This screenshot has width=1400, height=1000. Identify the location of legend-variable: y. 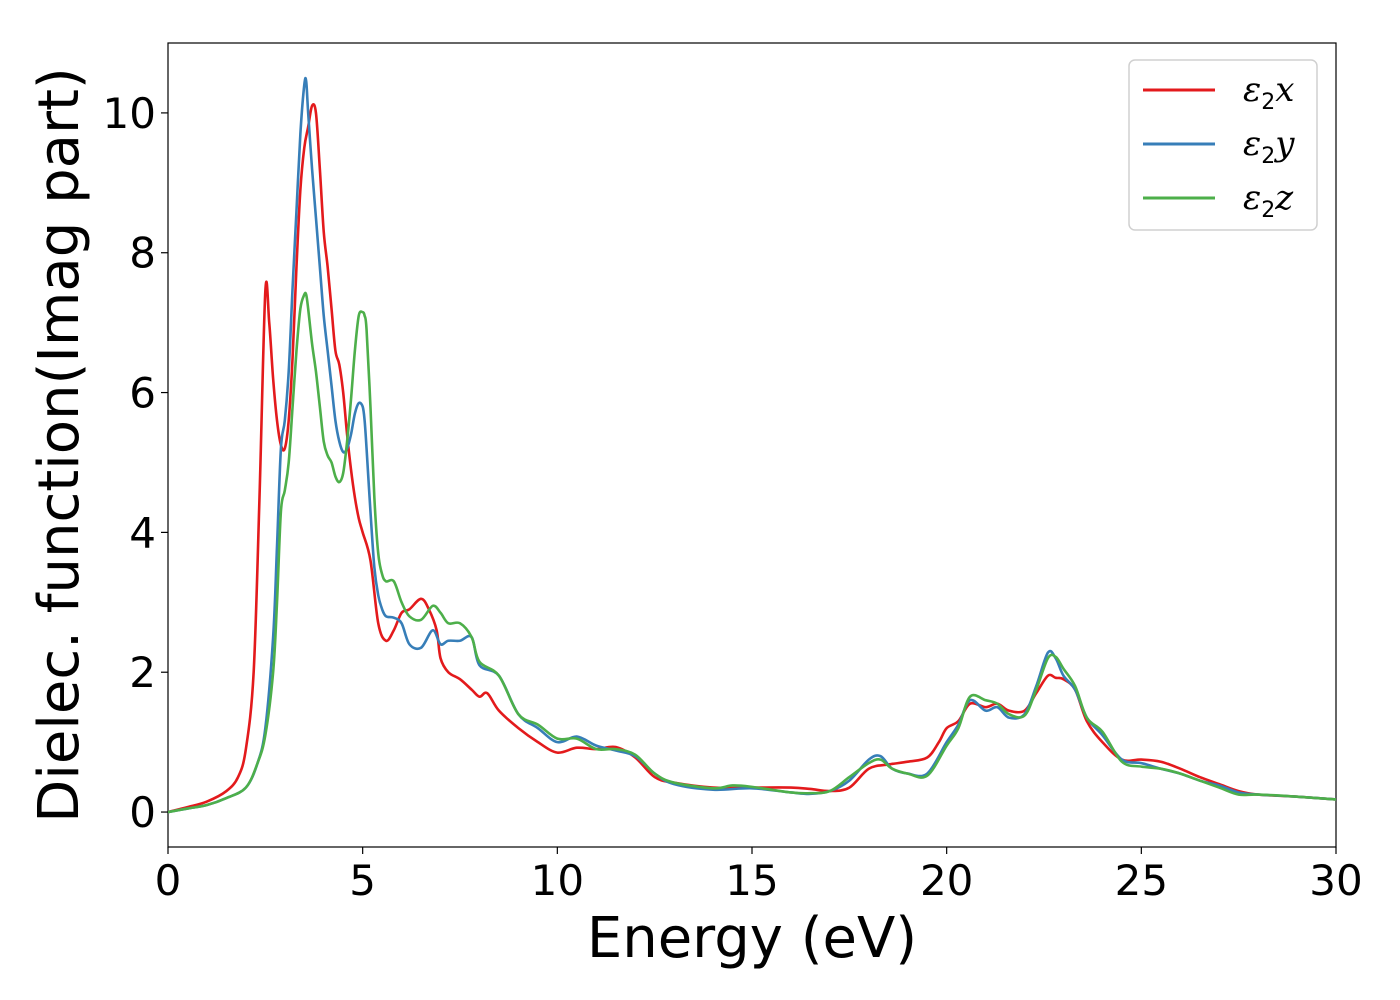
(1284, 144).